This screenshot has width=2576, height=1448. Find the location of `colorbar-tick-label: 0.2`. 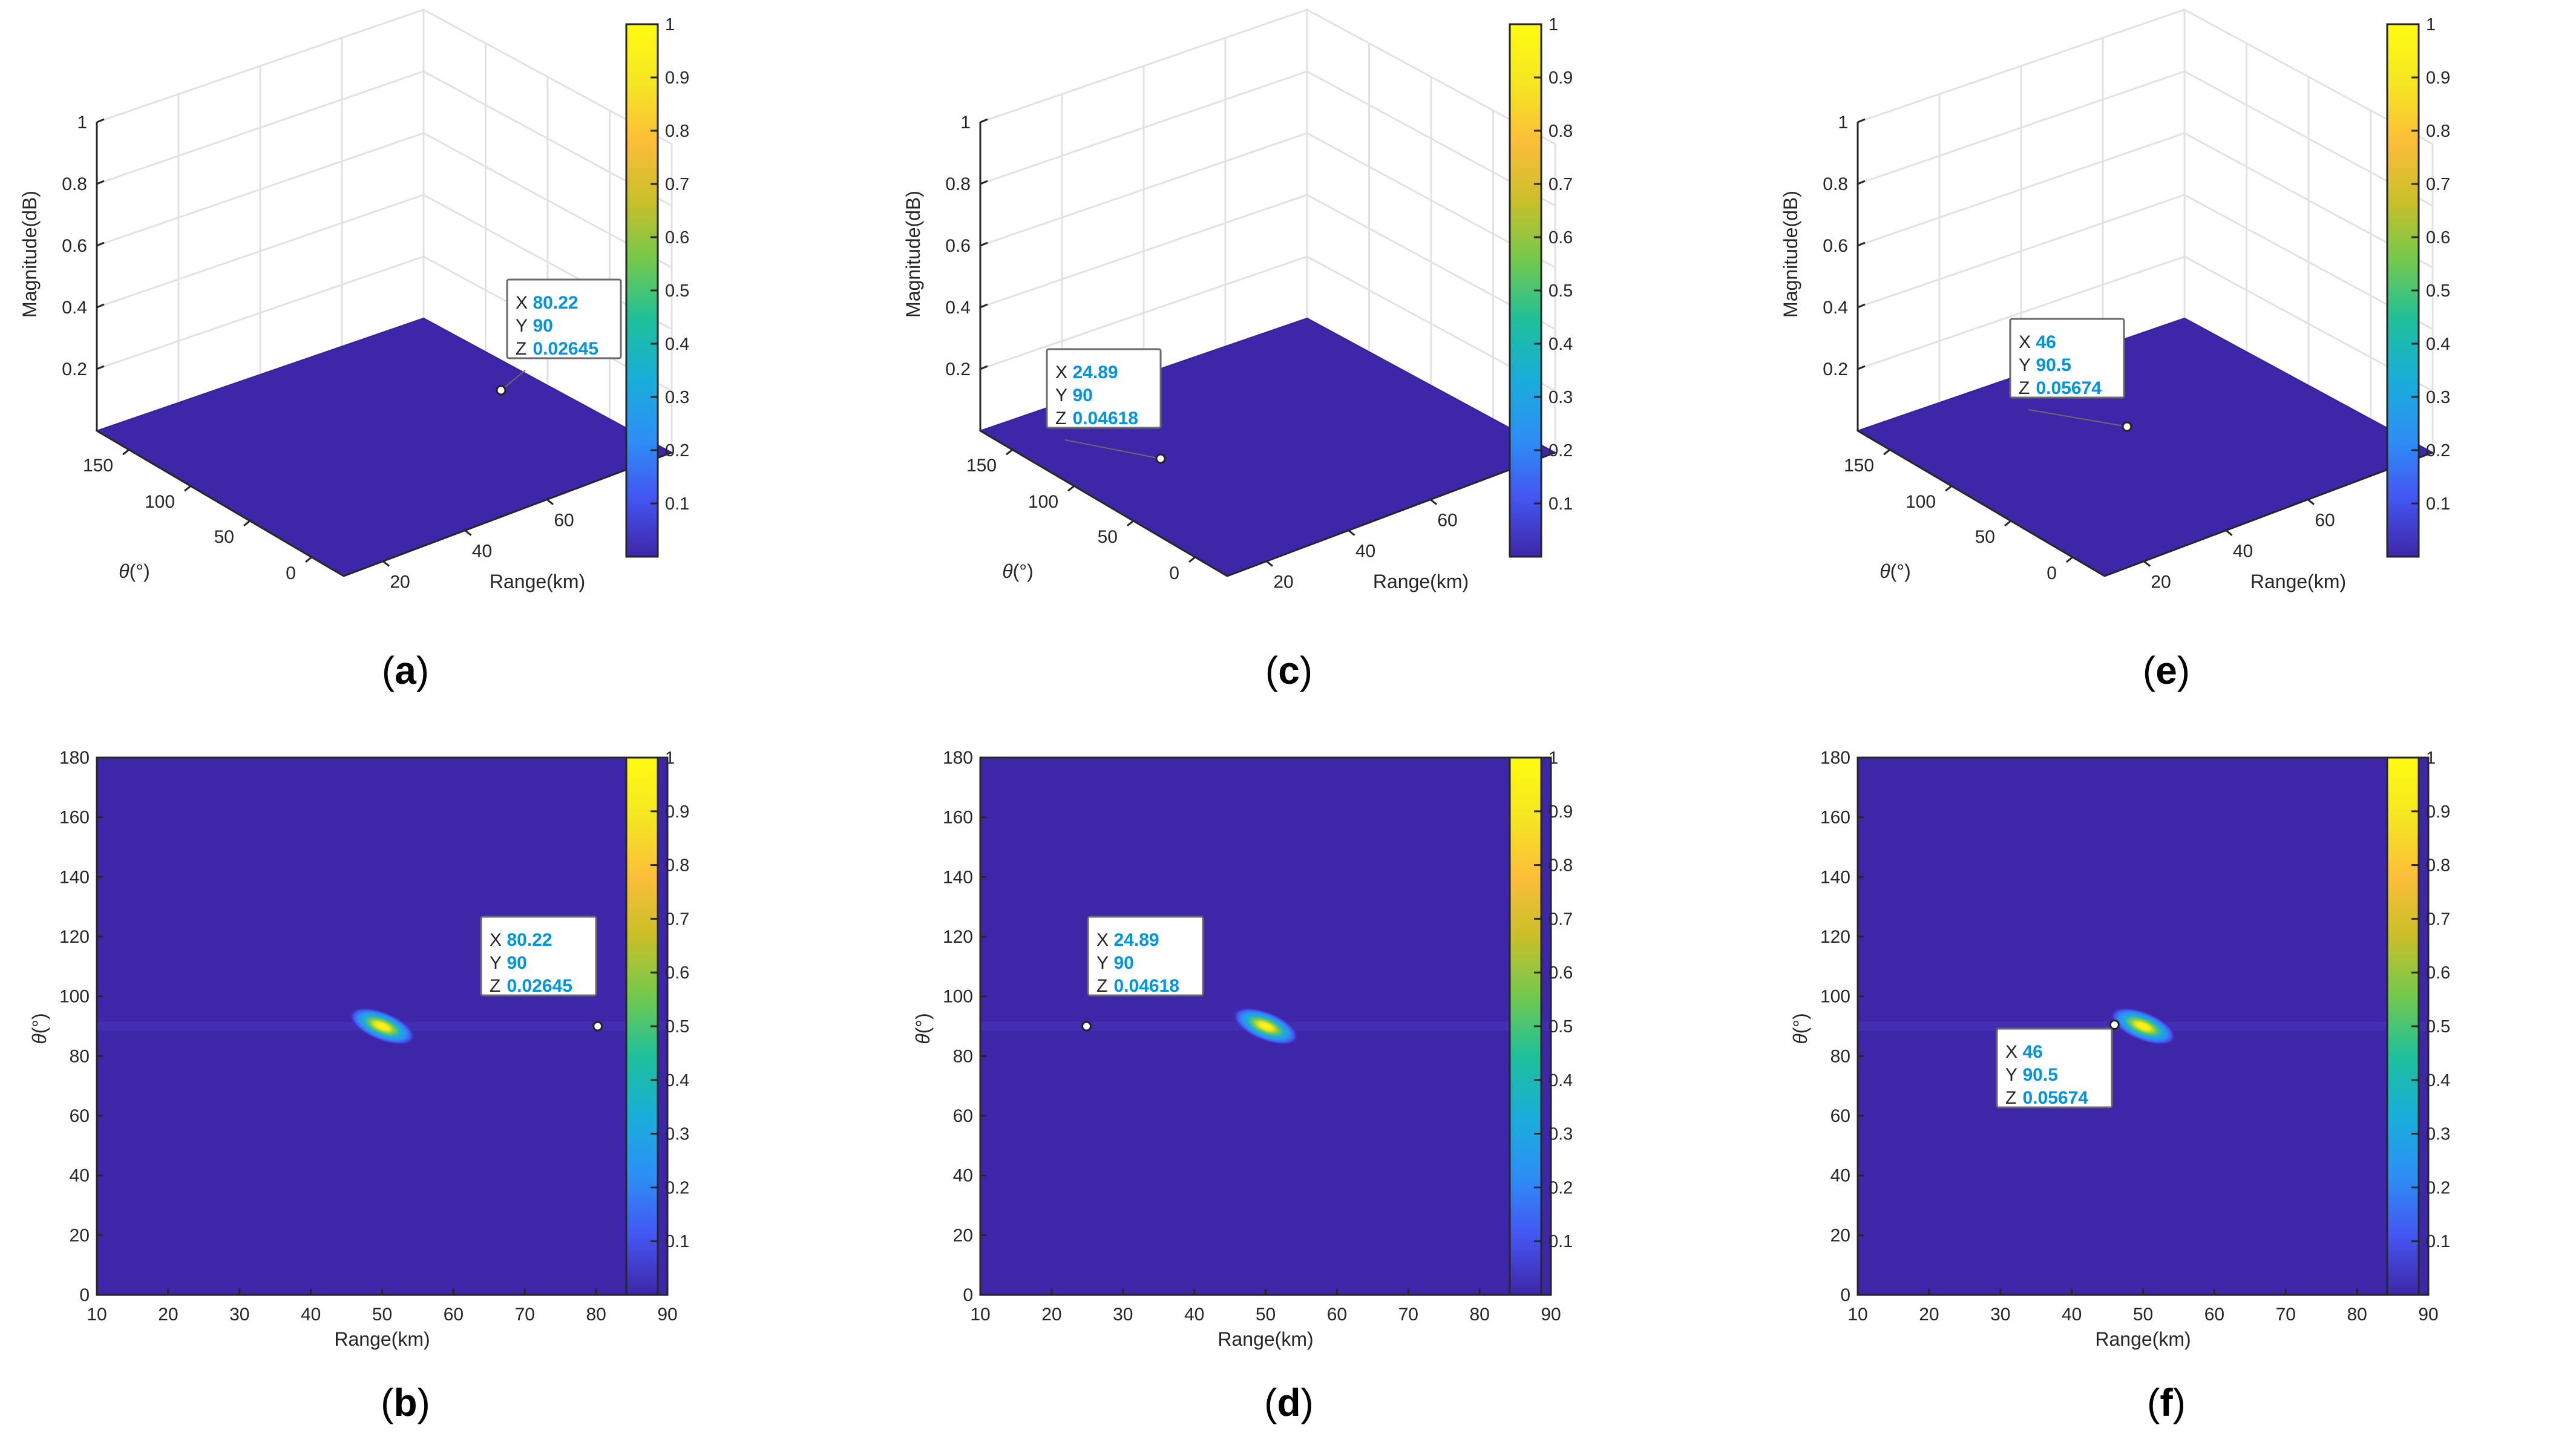

colorbar-tick-label: 0.2 is located at coordinates (2438, 451).